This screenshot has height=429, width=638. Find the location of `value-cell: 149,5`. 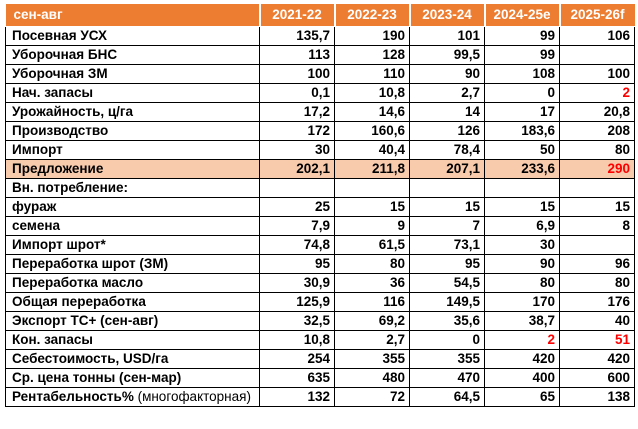

value-cell: 149,5 is located at coordinates (447, 301).